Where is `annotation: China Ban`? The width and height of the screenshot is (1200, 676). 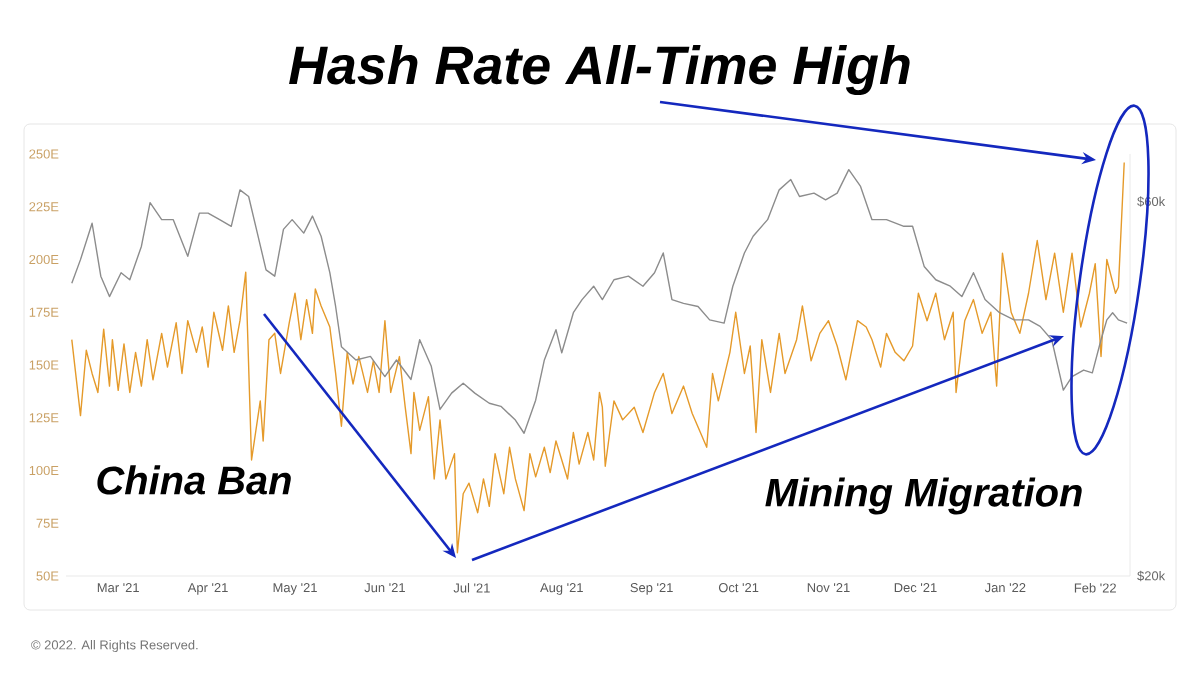 annotation: China Ban is located at coordinates (194, 480).